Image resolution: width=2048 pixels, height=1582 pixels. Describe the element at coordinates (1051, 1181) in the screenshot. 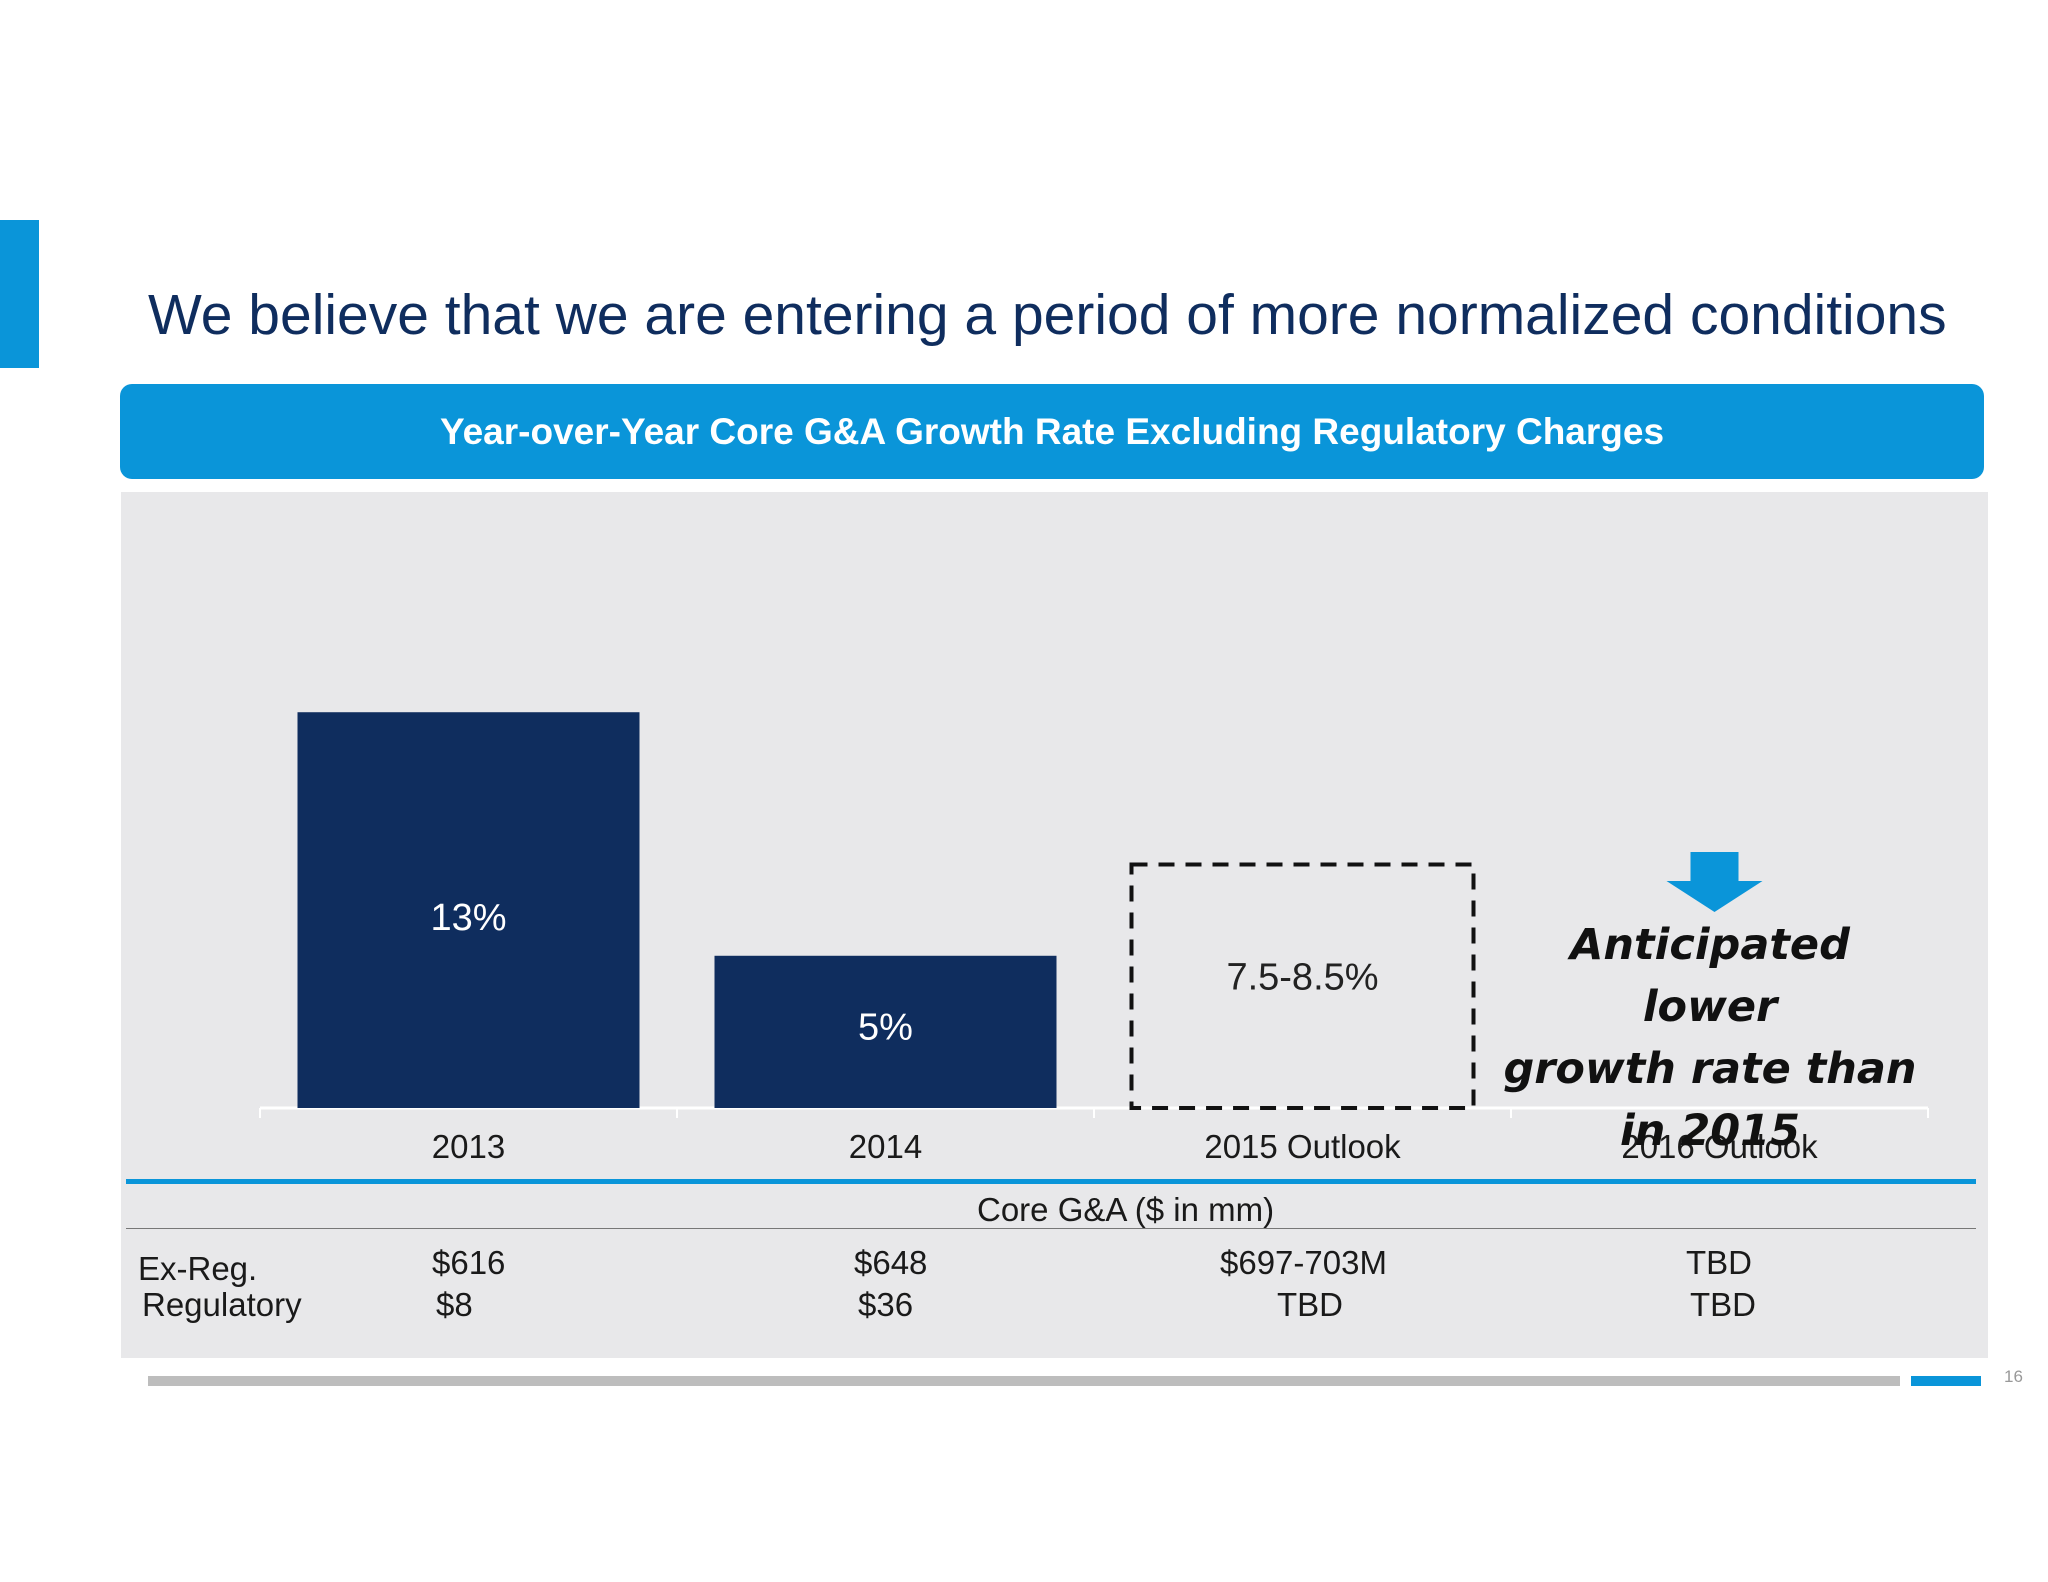

I see `table-divider` at that location.